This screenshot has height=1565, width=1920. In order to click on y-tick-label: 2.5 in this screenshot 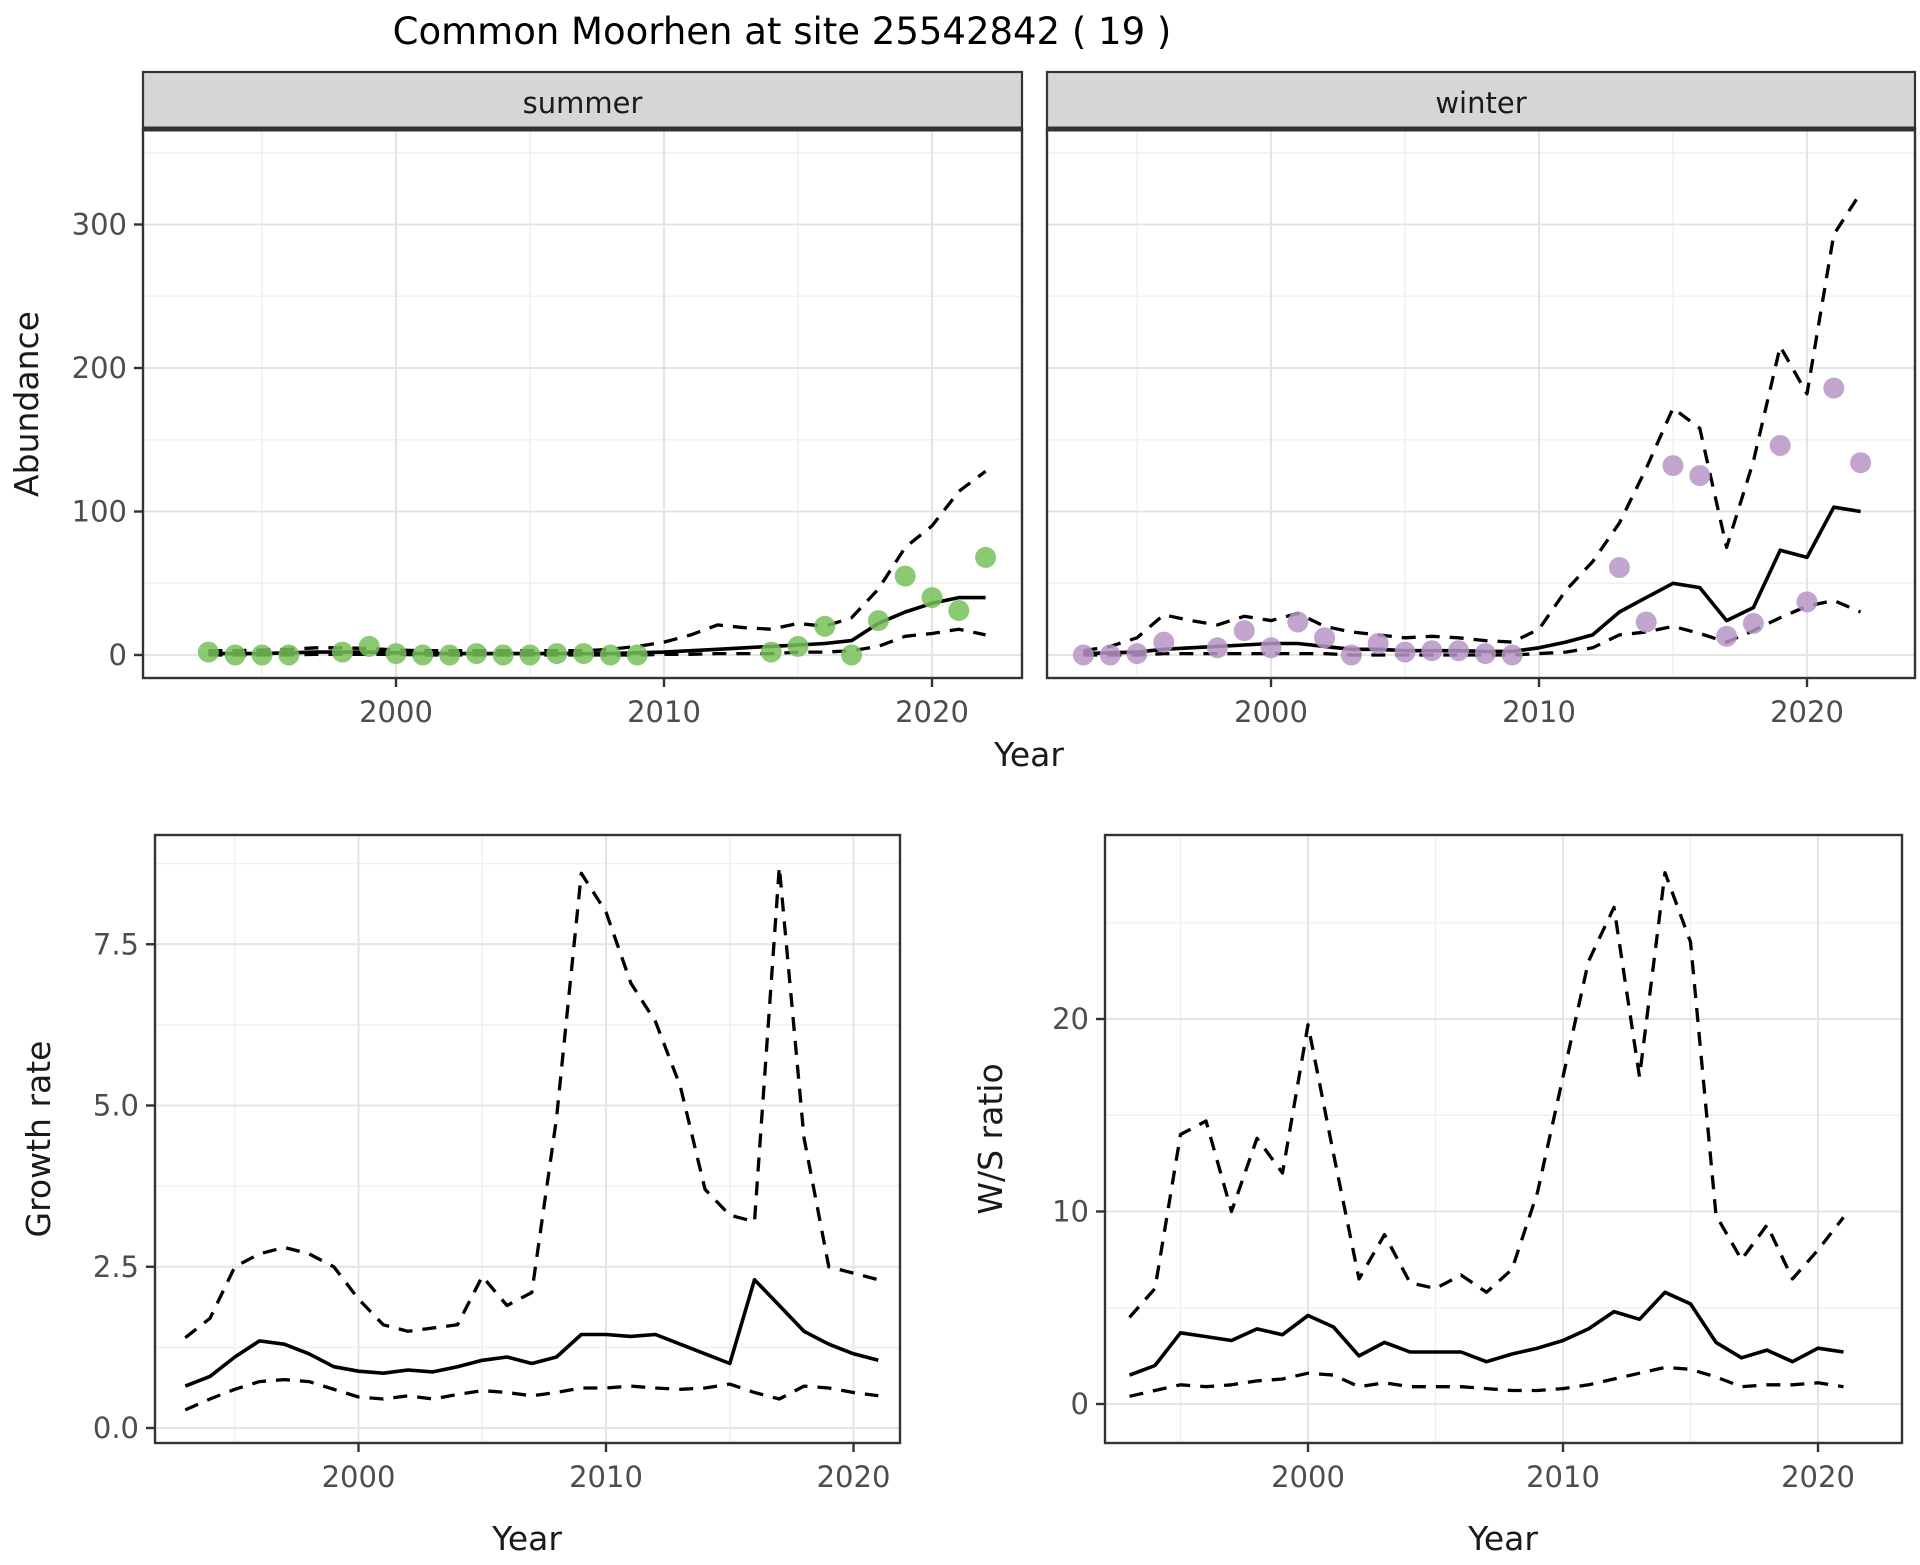, I will do `click(116, 1267)`.